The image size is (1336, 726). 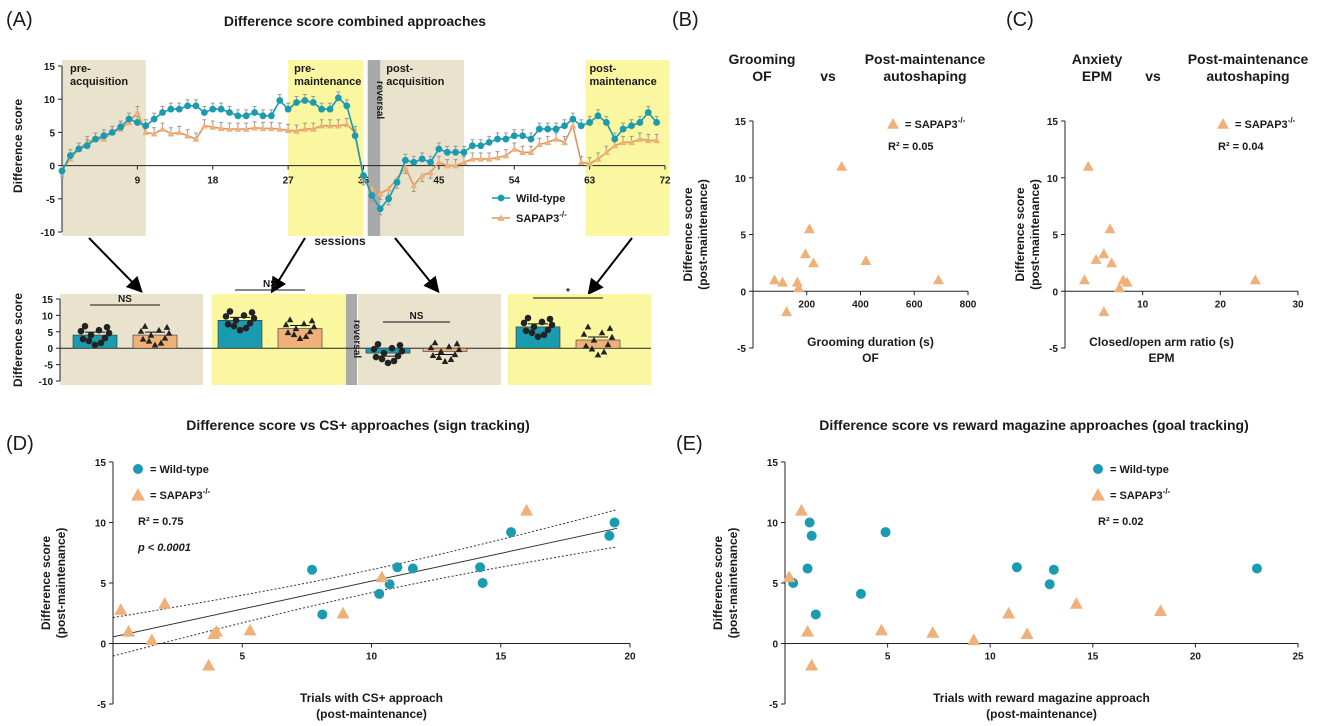 I want to click on fit-line, so click(x=365, y=582).